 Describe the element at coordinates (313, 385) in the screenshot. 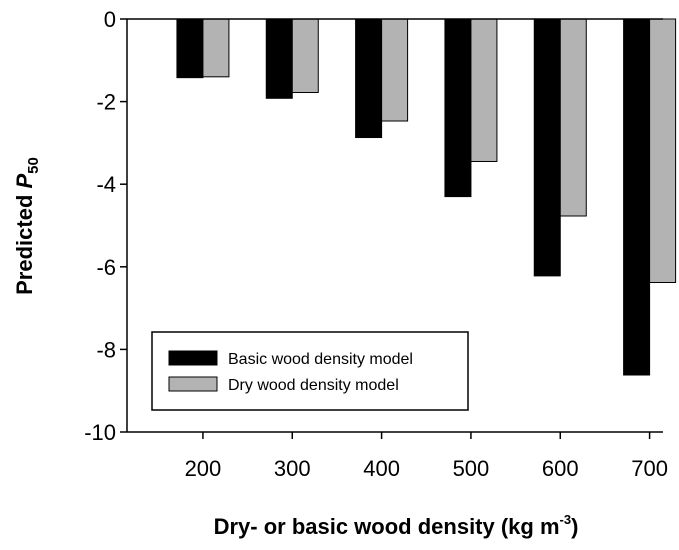

I see `legend-label-dry: Dry wood density model` at that location.